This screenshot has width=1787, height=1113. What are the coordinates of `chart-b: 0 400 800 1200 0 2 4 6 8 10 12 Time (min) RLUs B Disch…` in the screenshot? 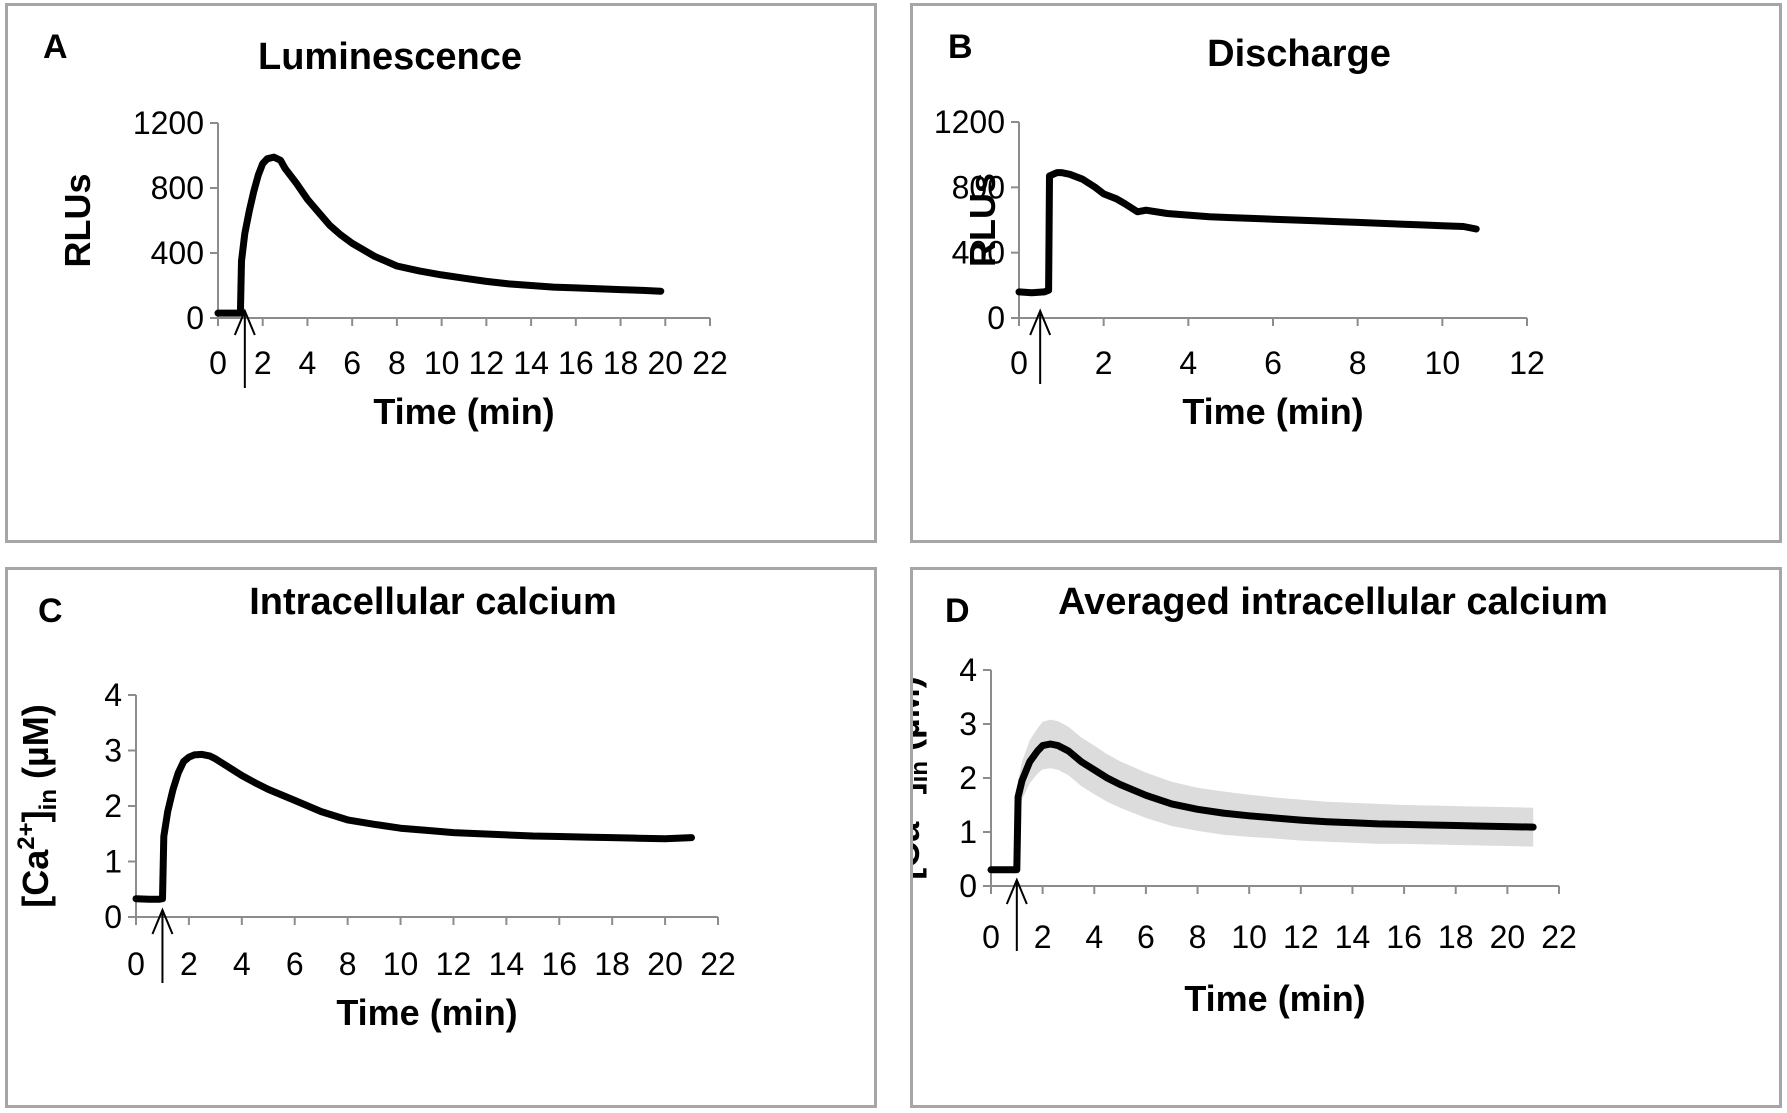 It's located at (1239, 230).